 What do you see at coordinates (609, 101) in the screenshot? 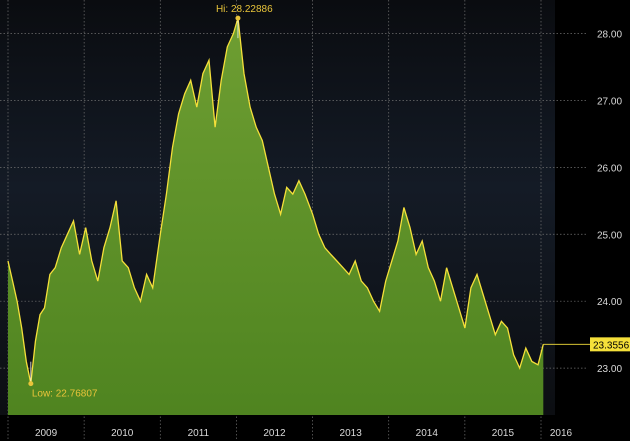
I see `y-tick-label: 27.00` at bounding box center [609, 101].